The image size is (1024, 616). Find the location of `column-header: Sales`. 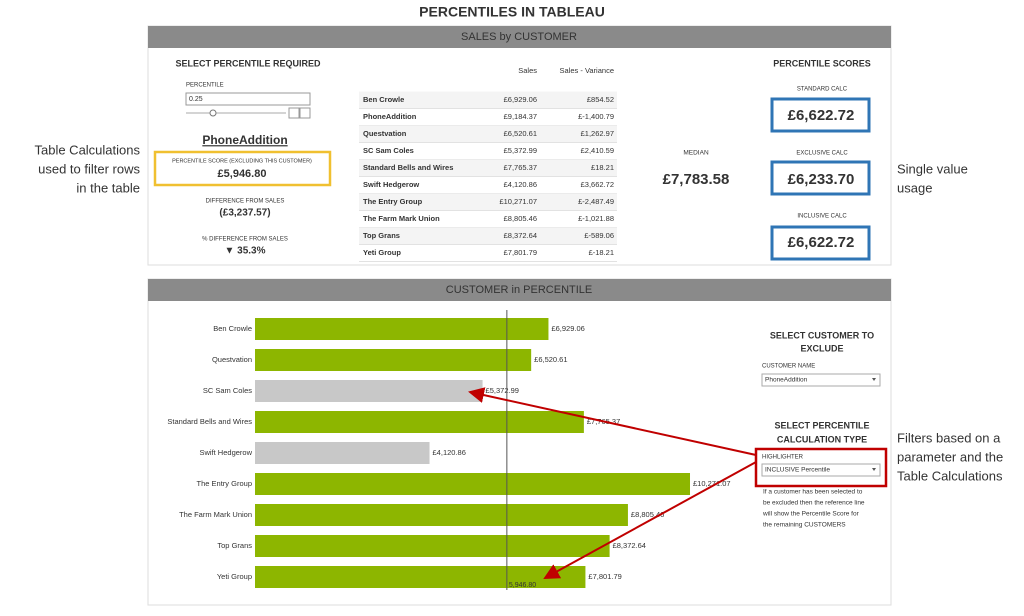

column-header: Sales is located at coordinates (527, 70).